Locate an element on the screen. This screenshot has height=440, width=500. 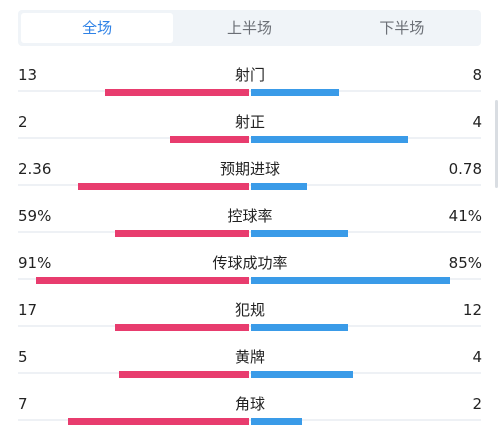
stat-label: 传球成功率 is located at coordinates (250, 263).